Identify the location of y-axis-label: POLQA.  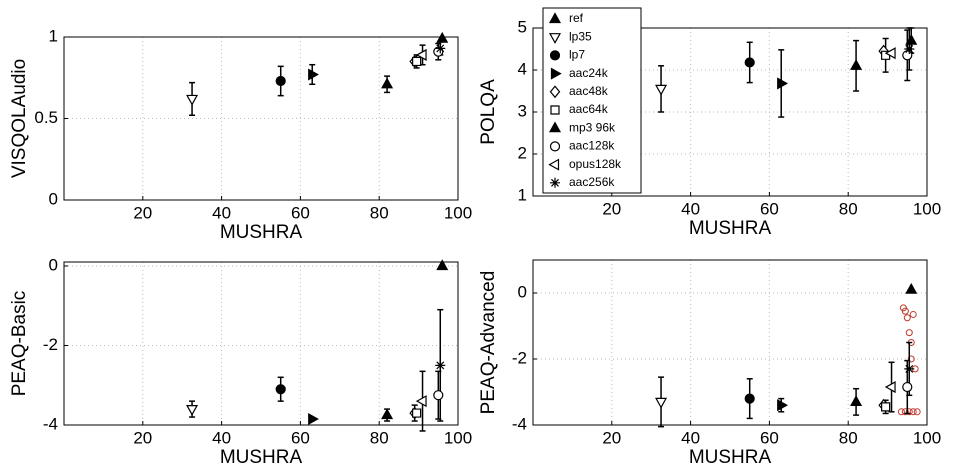
(488, 112).